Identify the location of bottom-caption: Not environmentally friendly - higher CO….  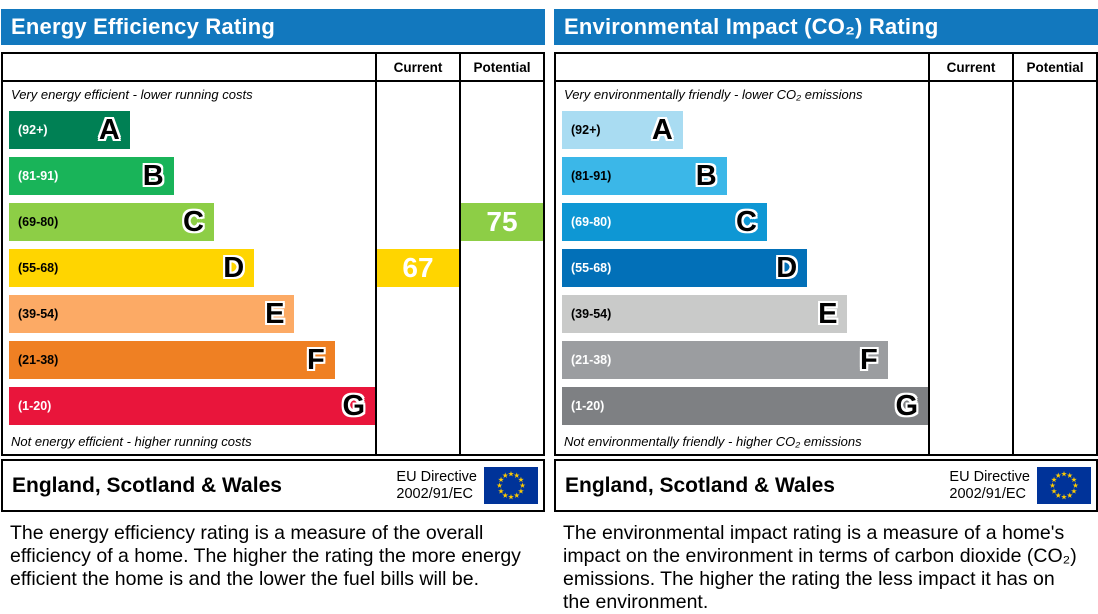
(713, 441).